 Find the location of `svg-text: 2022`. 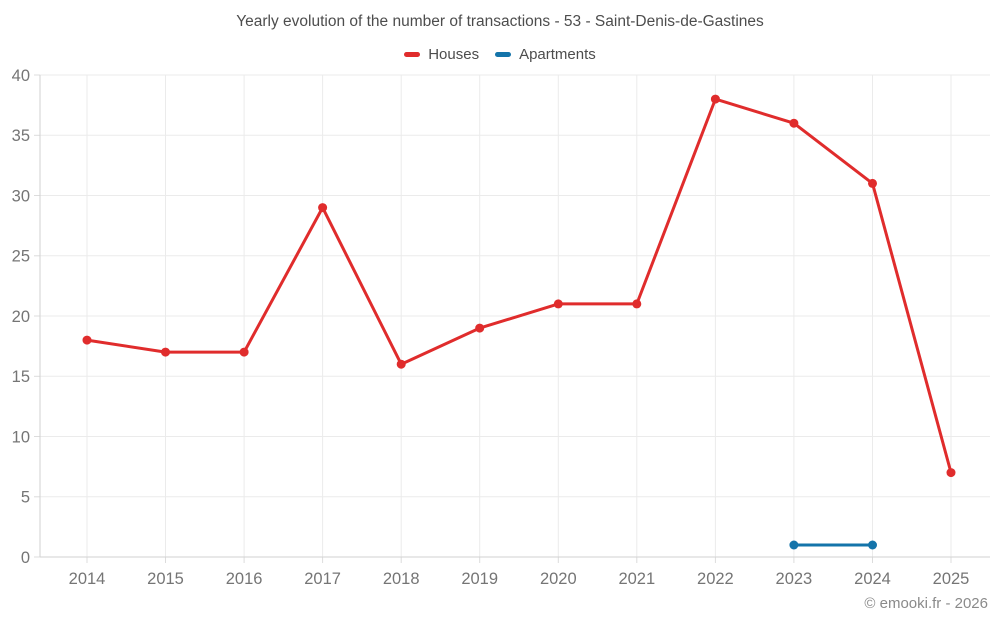

svg-text: 2022 is located at coordinates (715, 579).